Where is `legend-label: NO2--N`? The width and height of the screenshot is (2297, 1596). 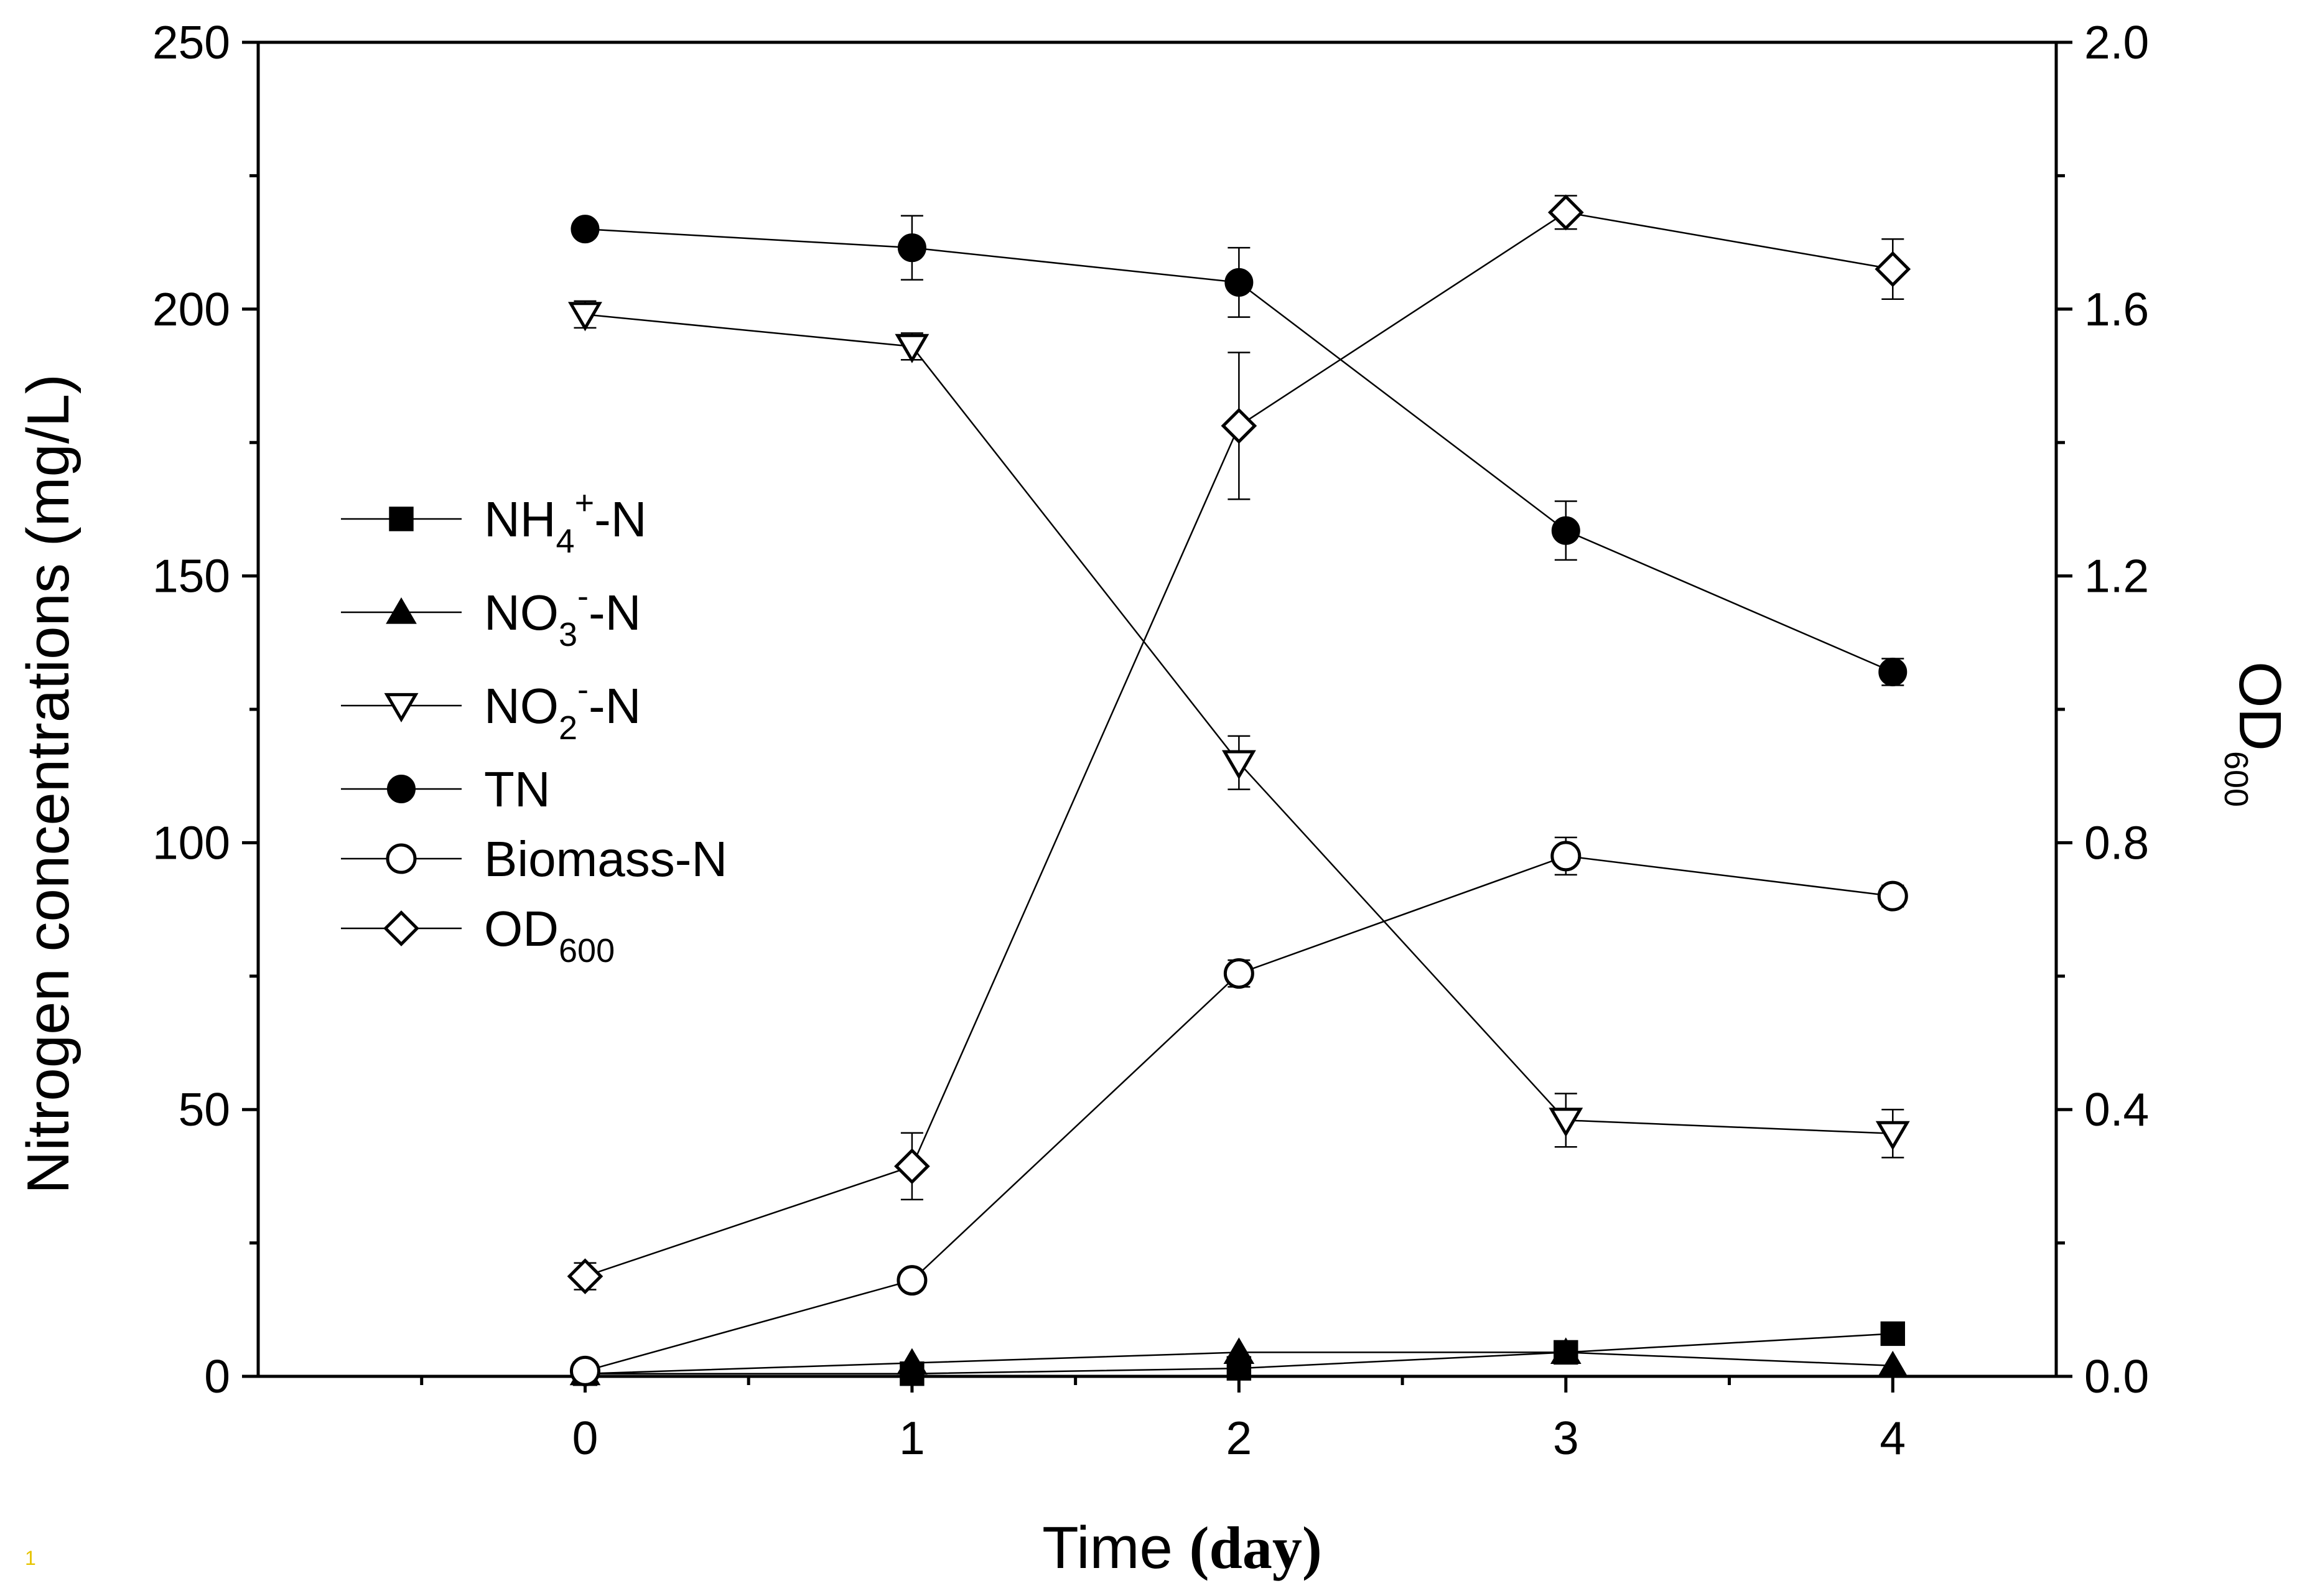 legend-label: NO2--N is located at coordinates (562, 709).